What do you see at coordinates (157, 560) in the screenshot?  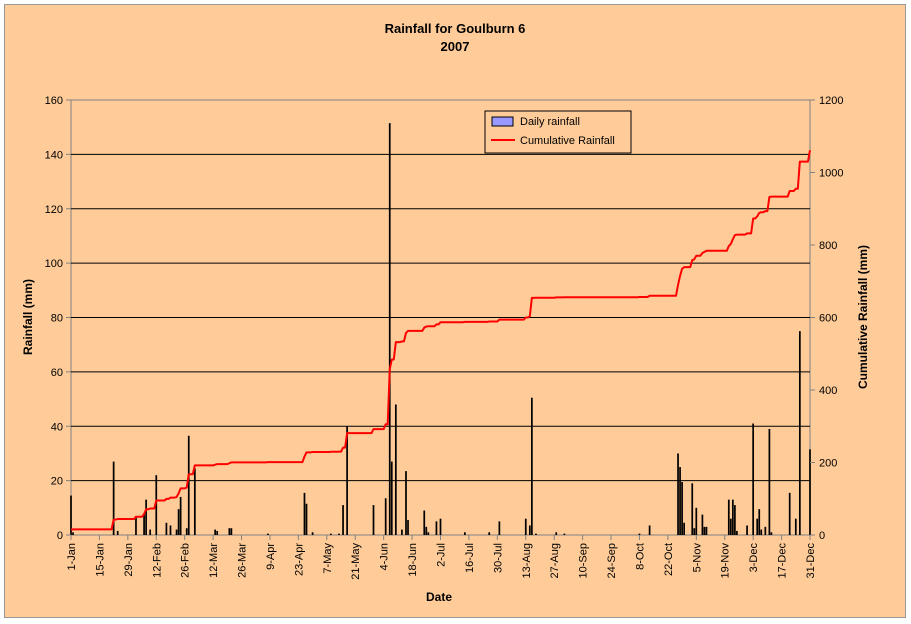 I see `x-tick-label: 12-Feb` at bounding box center [157, 560].